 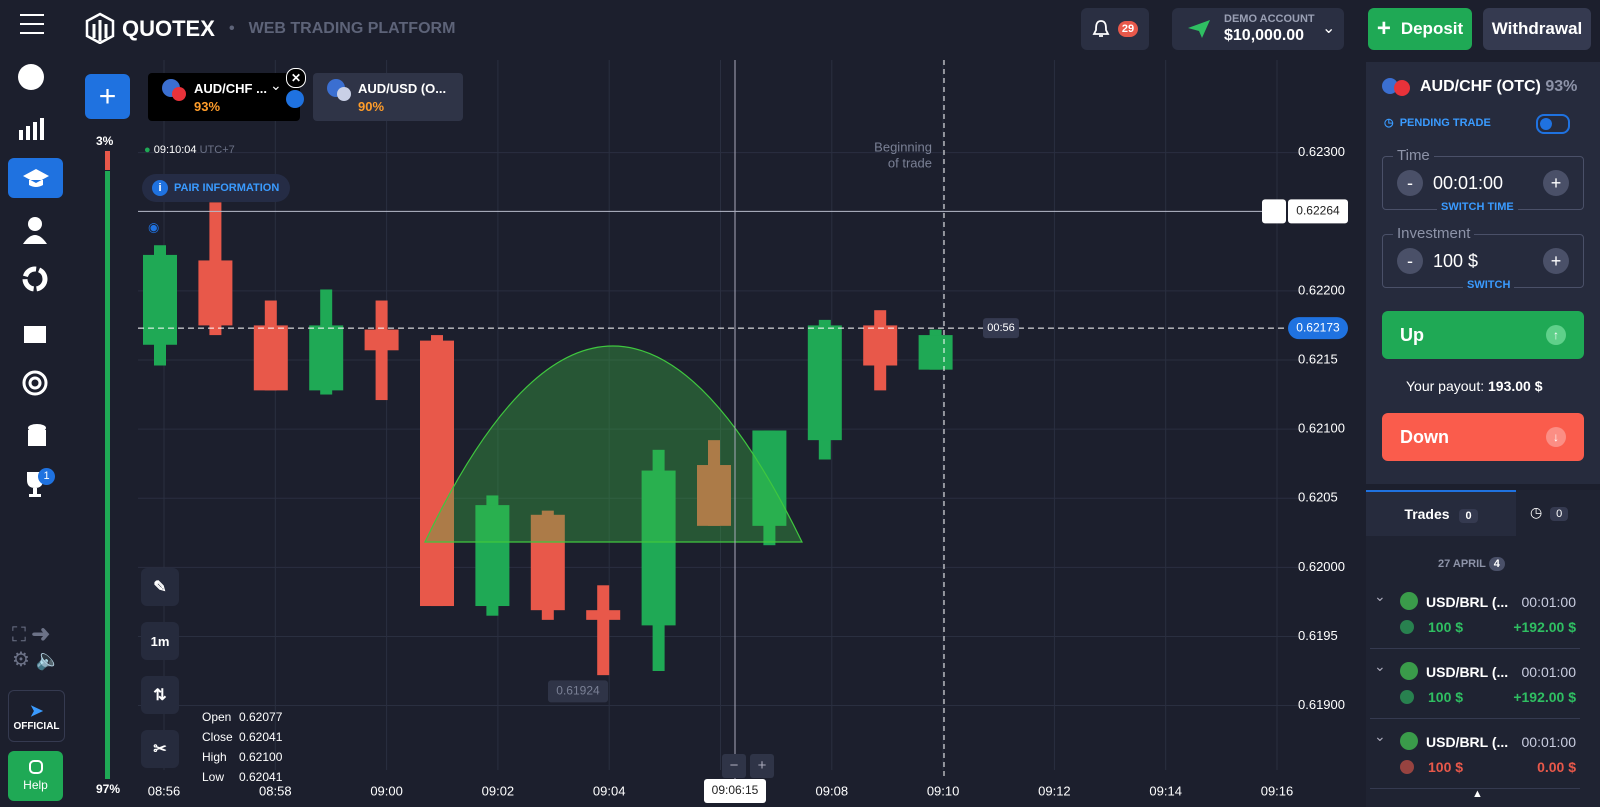 What do you see at coordinates (603, 630) in the screenshot?
I see `candle-wick` at bounding box center [603, 630].